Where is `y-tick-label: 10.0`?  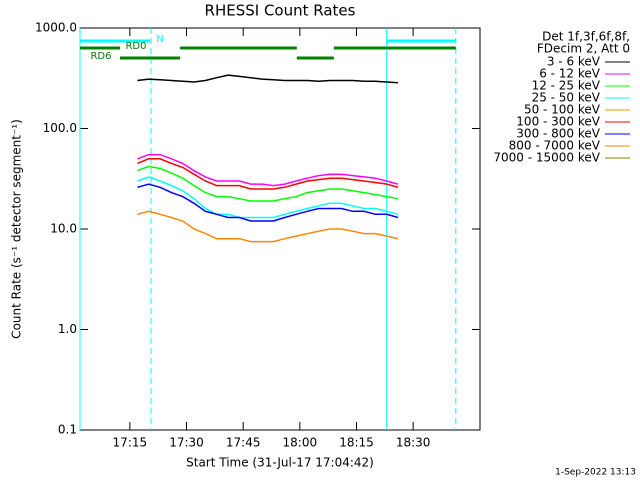 y-tick-label: 10.0 is located at coordinates (63, 229).